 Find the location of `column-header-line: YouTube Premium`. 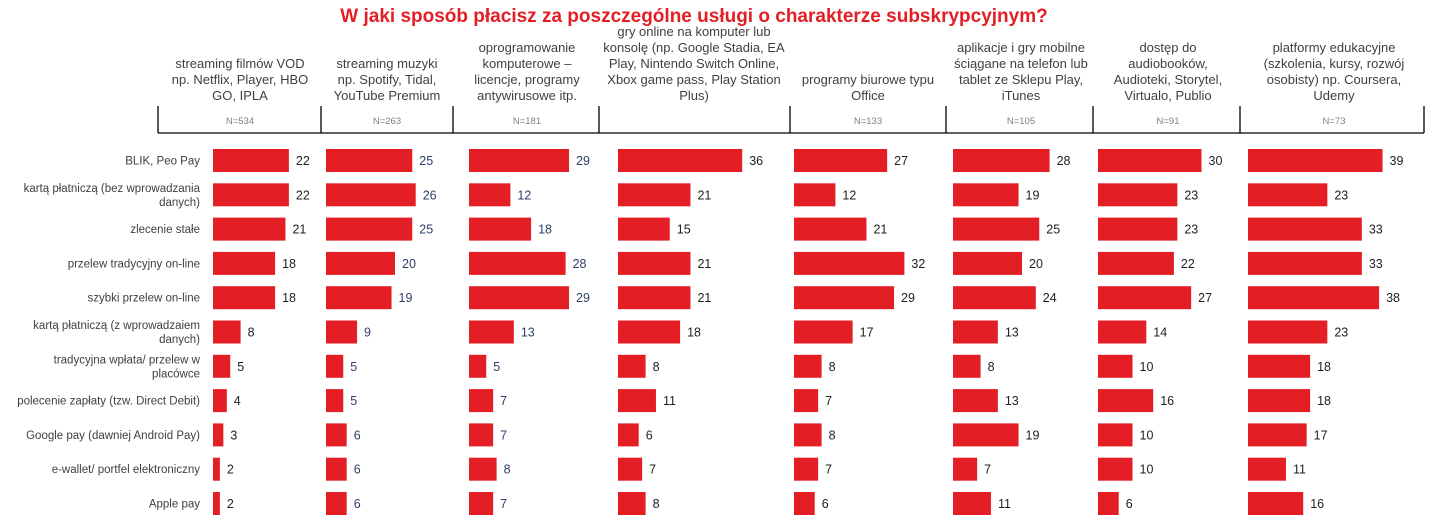

column-header-line: YouTube Premium is located at coordinates (387, 95).